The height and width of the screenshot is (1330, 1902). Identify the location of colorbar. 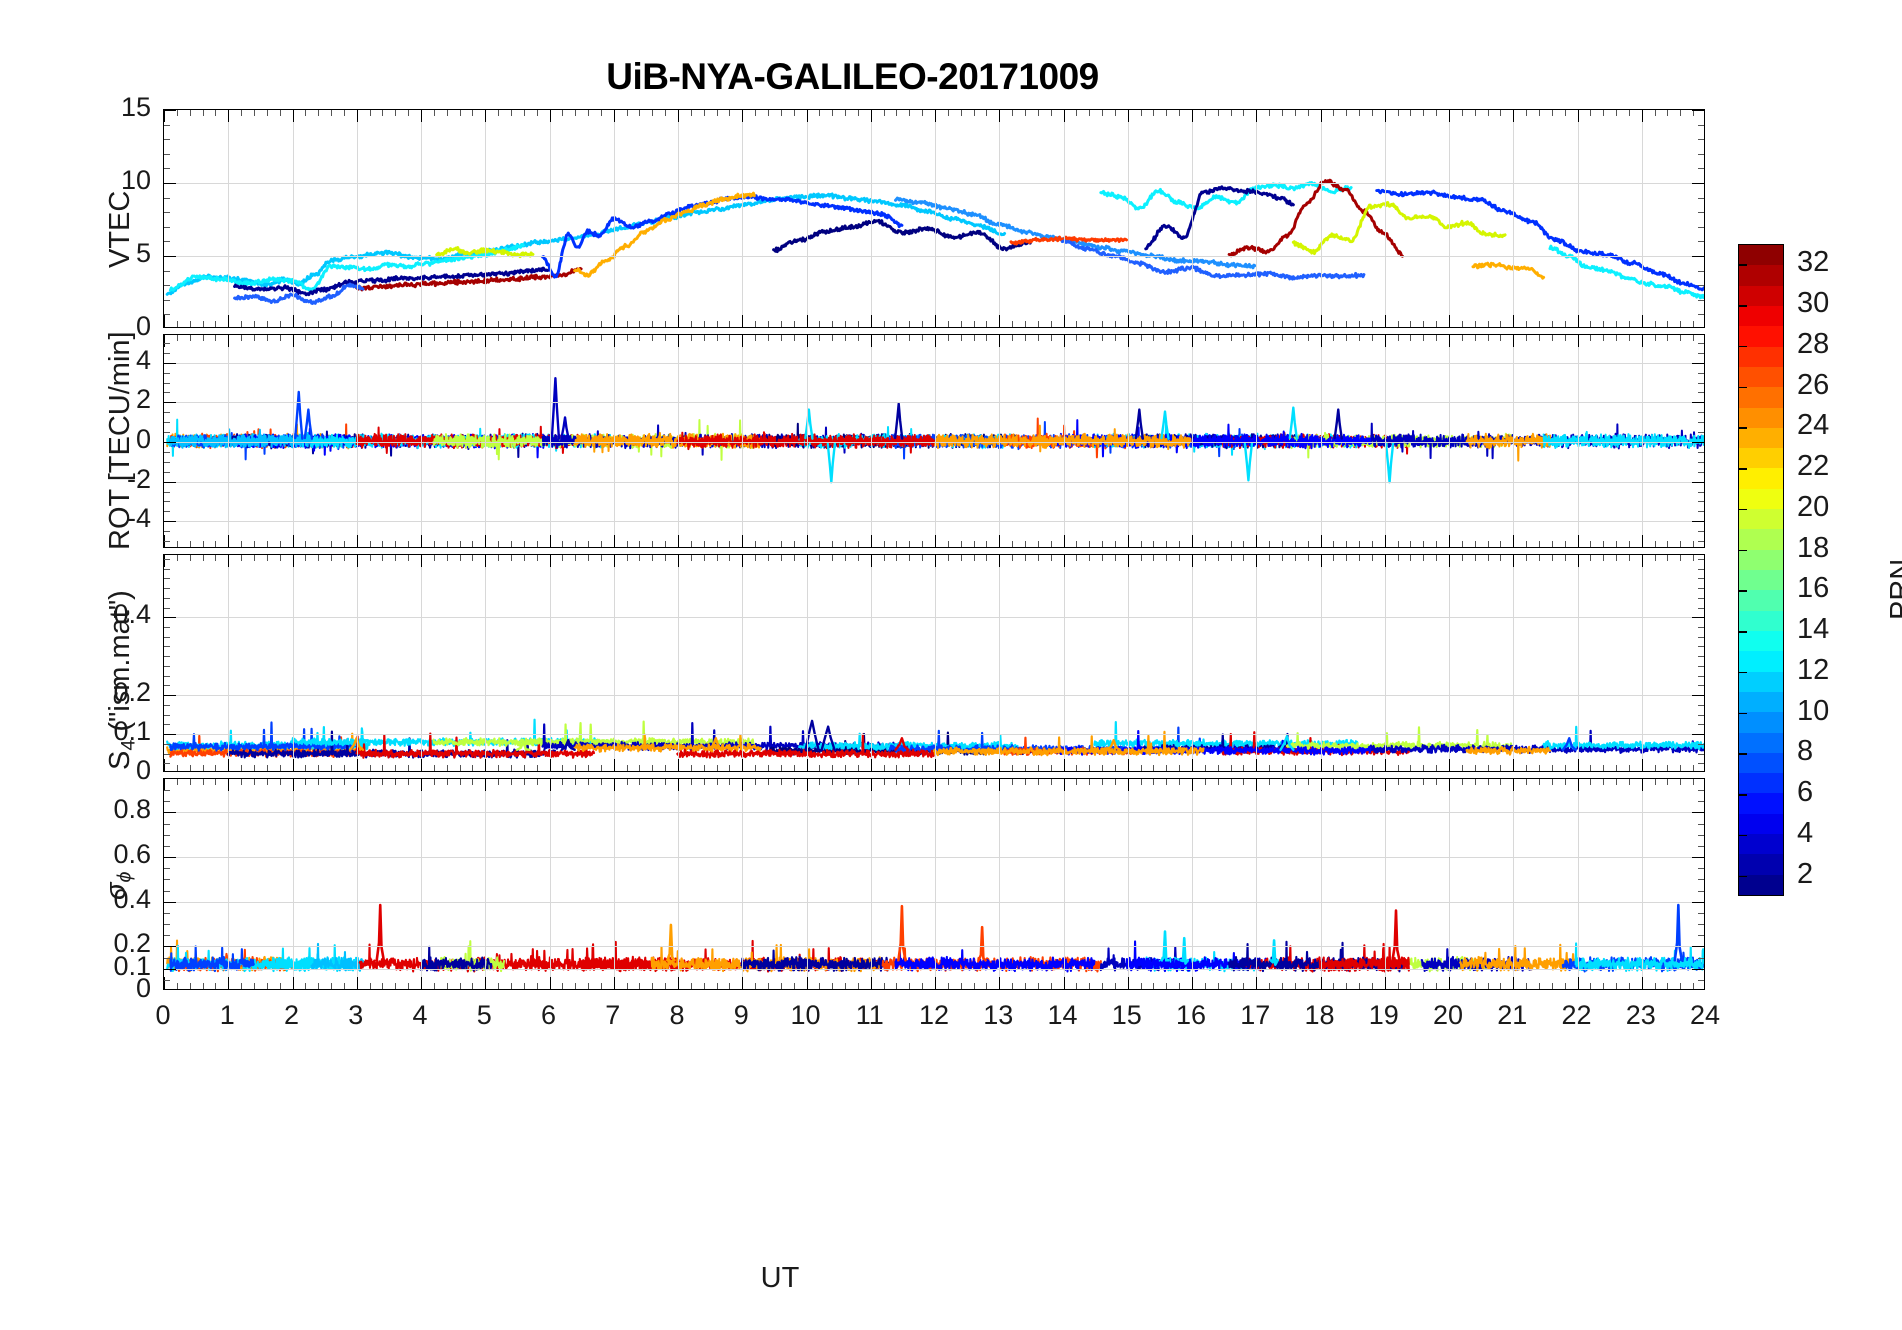
(1761, 570).